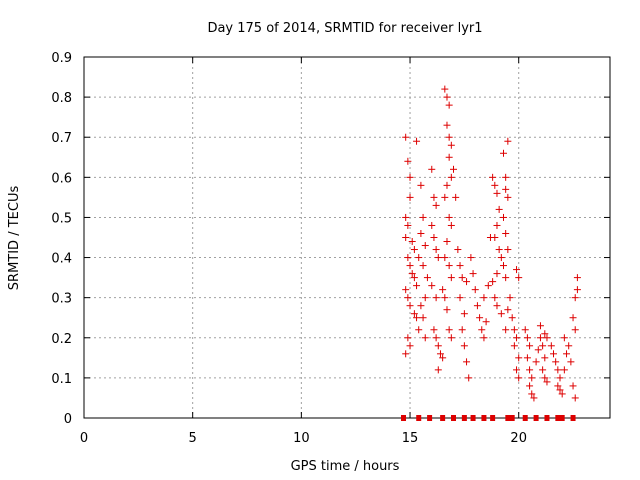 This screenshot has width=640, height=480. I want to click on y-tick-label: 0.7, so click(61, 138).